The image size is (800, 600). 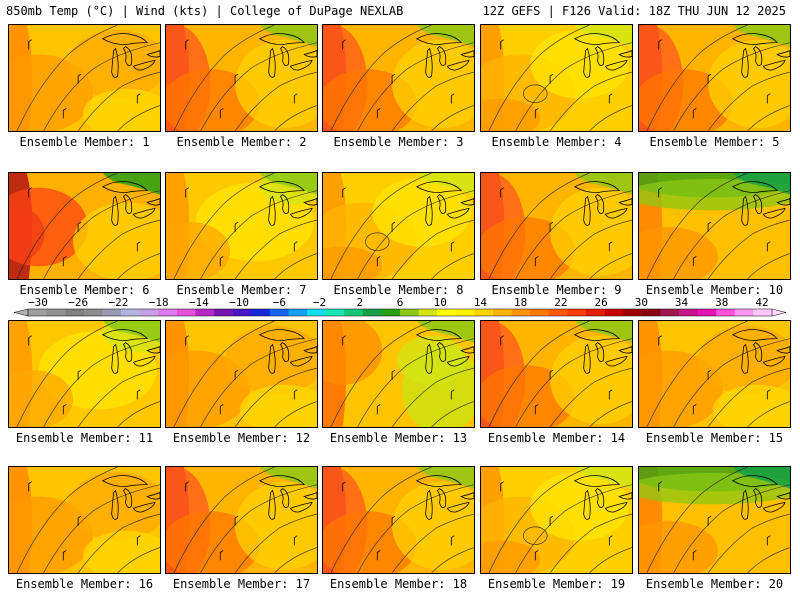 I want to click on colorbar-outline, so click(x=400, y=312).